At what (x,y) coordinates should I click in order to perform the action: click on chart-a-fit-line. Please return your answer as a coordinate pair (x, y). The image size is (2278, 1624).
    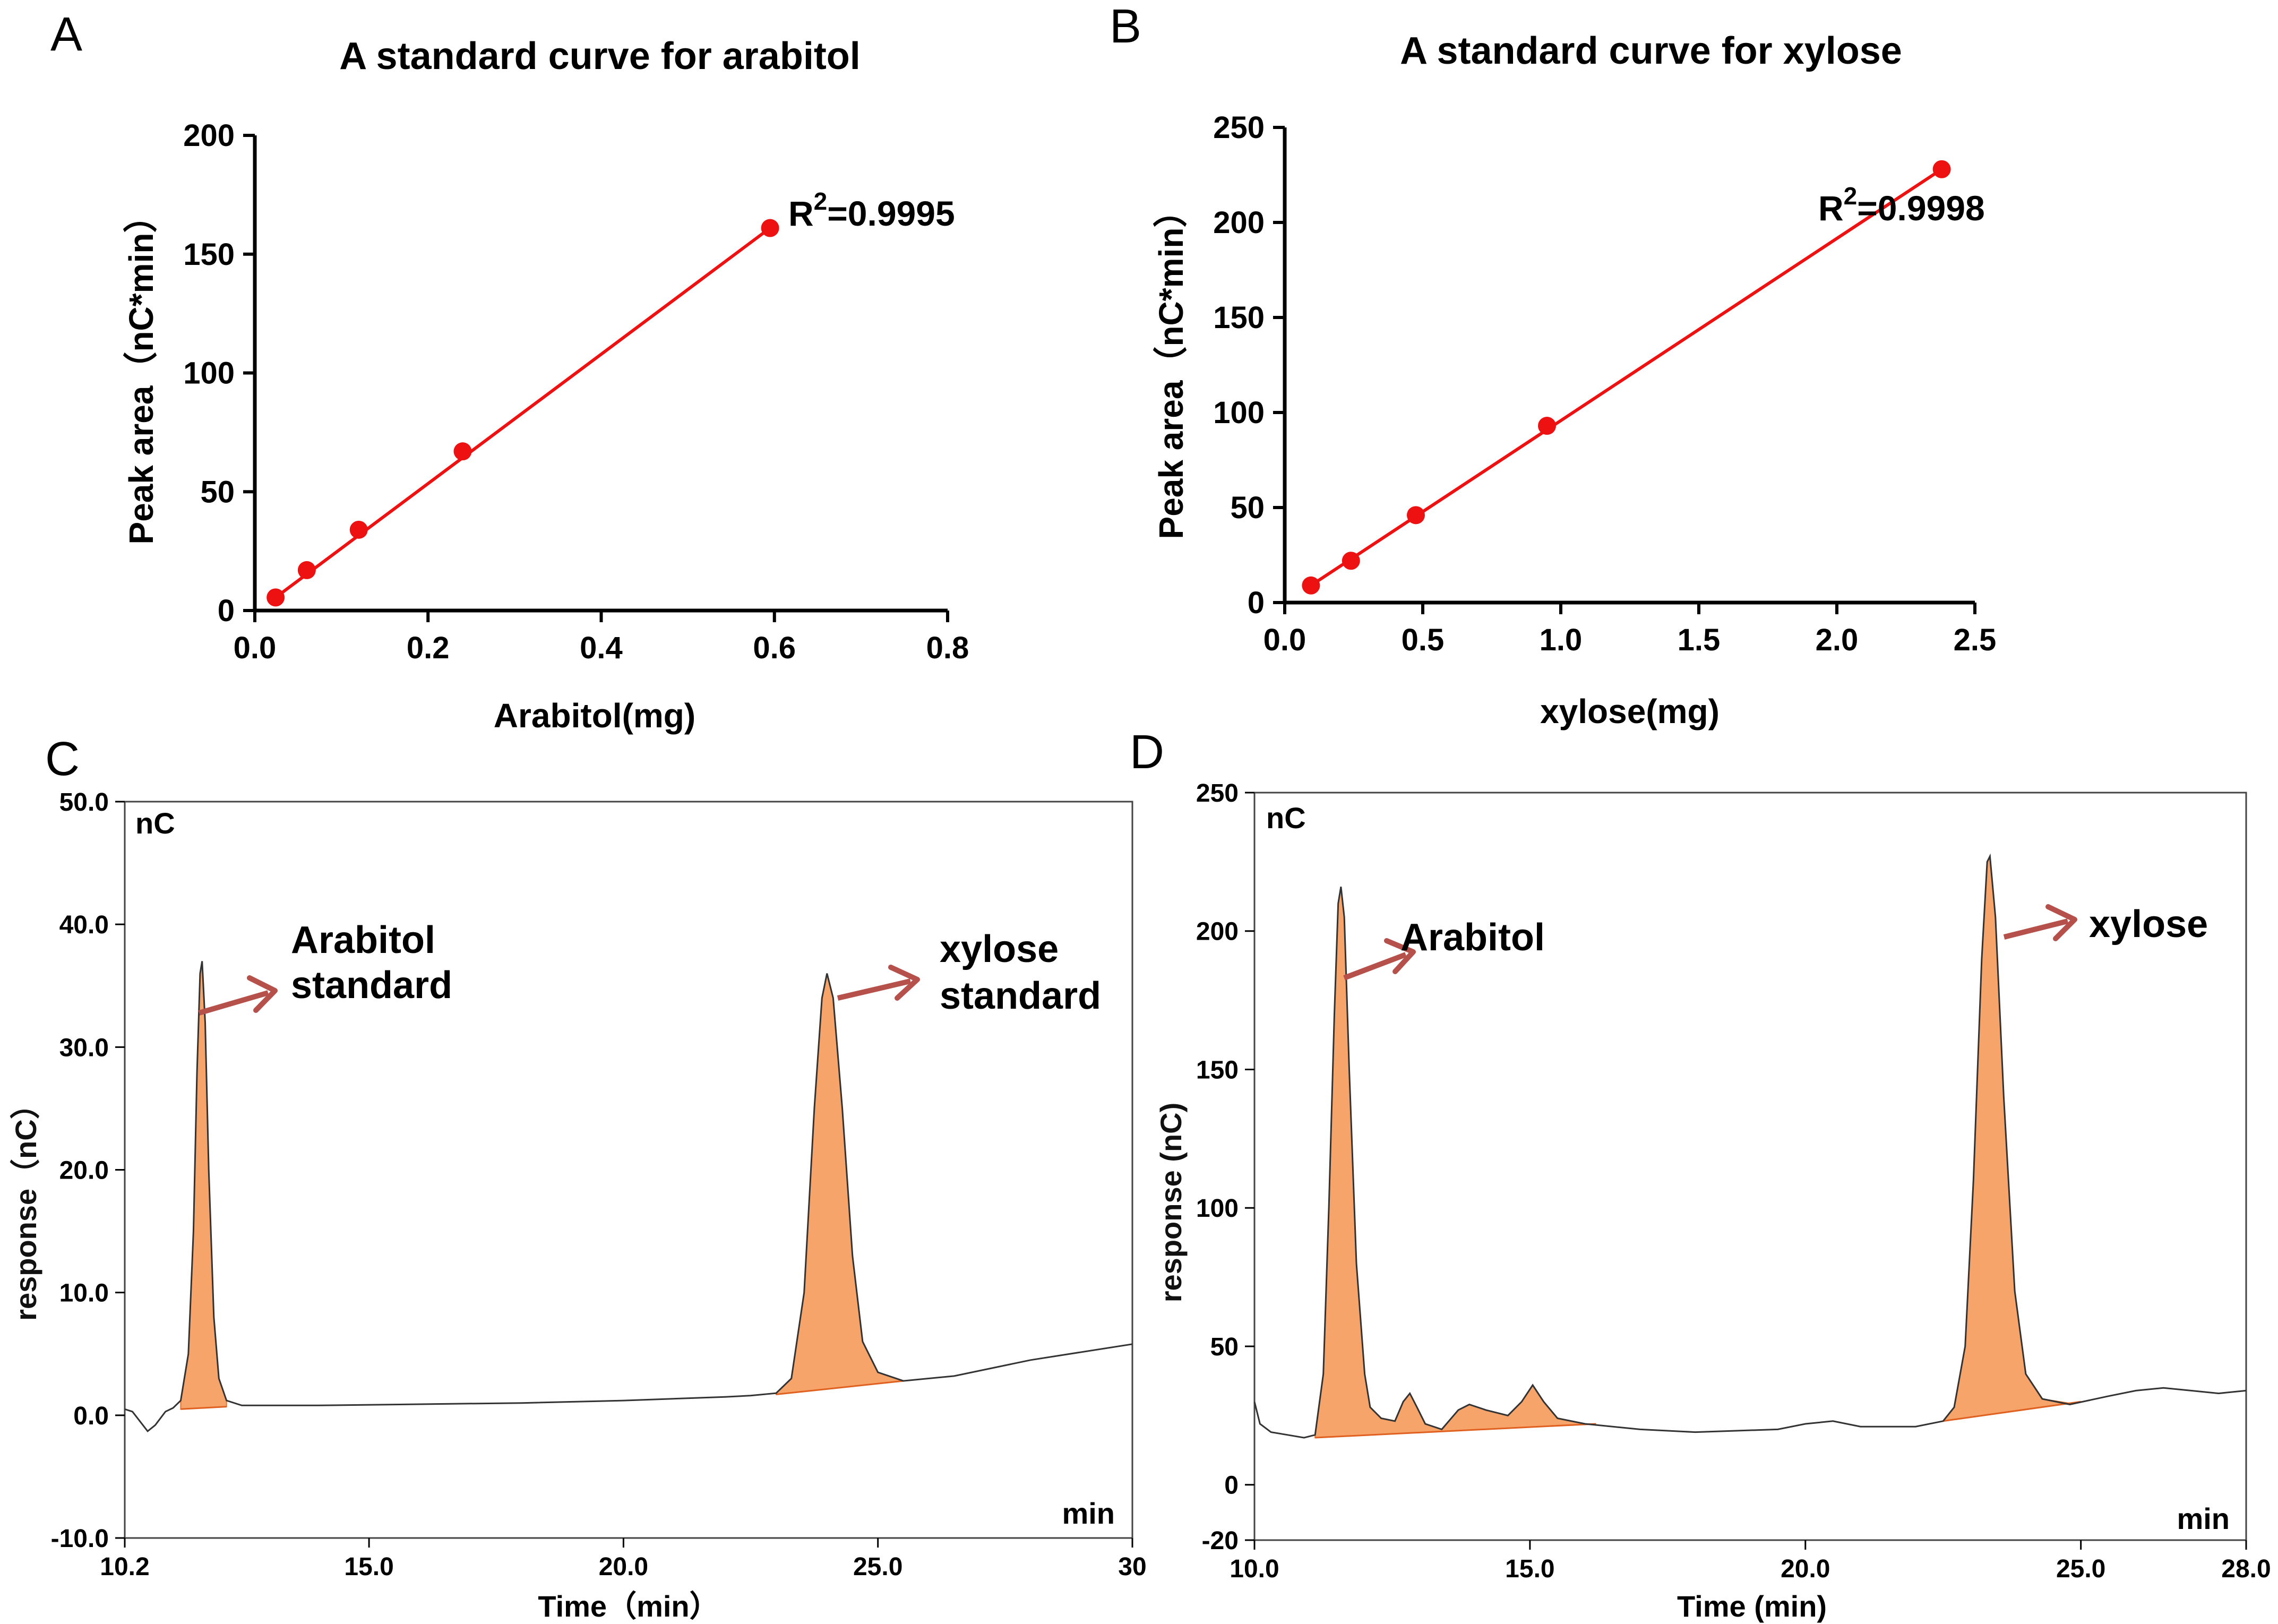
    Looking at the image, I should click on (522, 413).